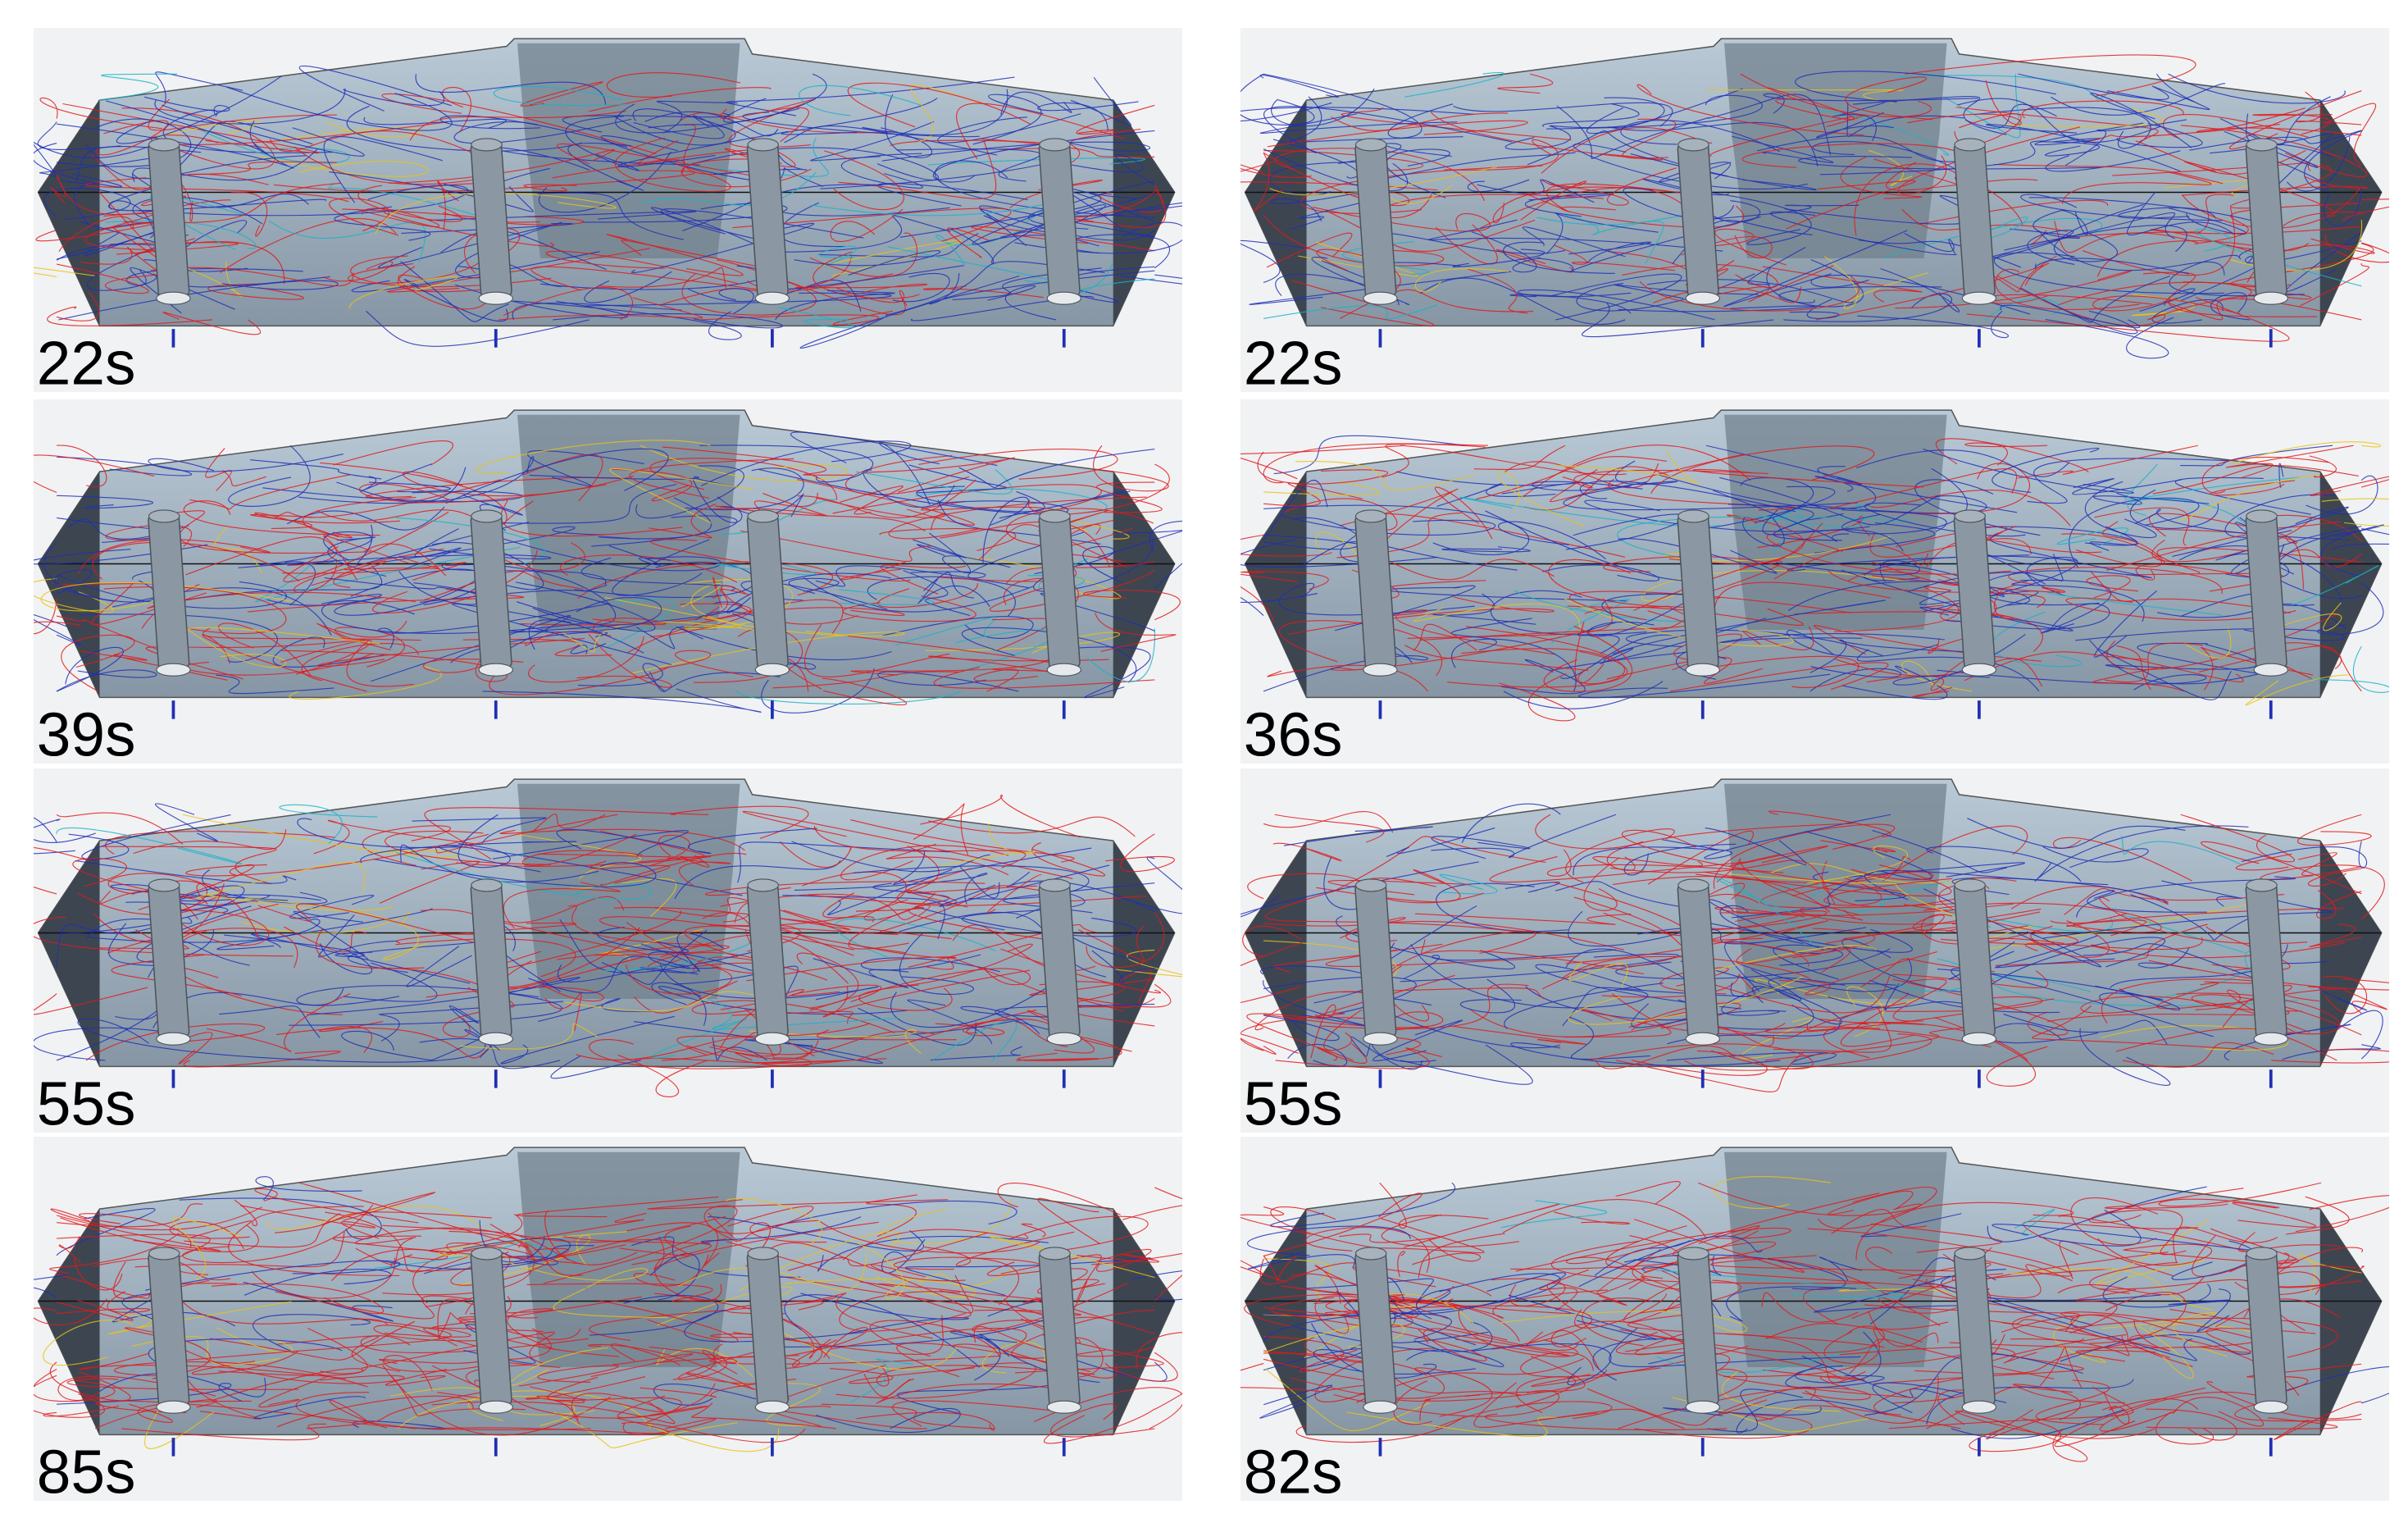 Image resolution: width=2408 pixels, height=1532 pixels. I want to click on time-label: 22s, so click(86, 360).